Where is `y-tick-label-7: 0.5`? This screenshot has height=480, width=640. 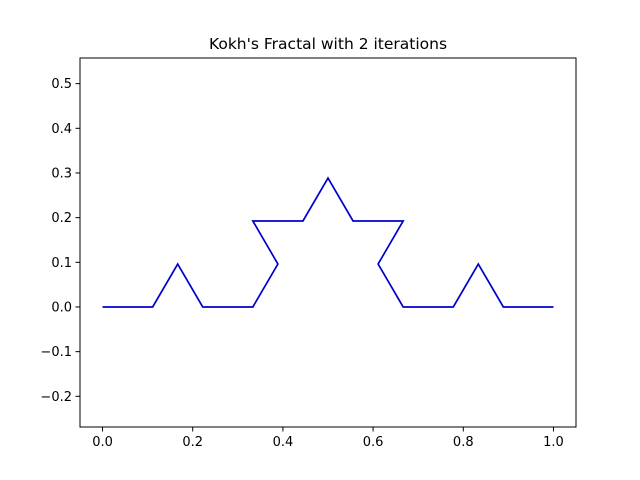
y-tick-label-7: 0.5 is located at coordinates (61, 84).